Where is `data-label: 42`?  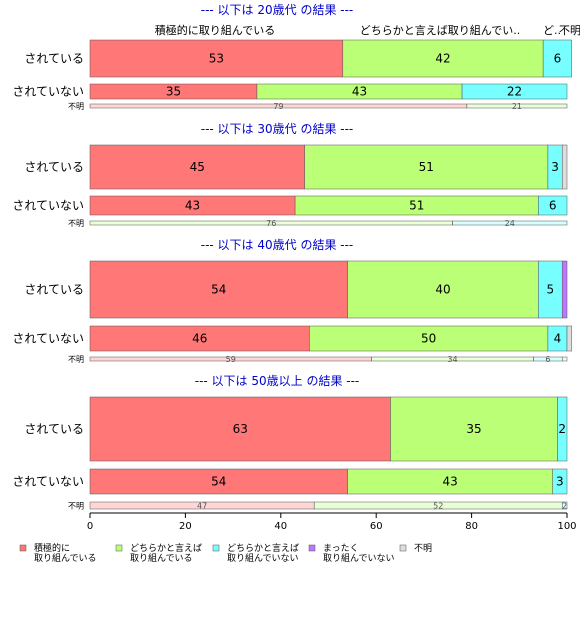 data-label: 42 is located at coordinates (442, 59).